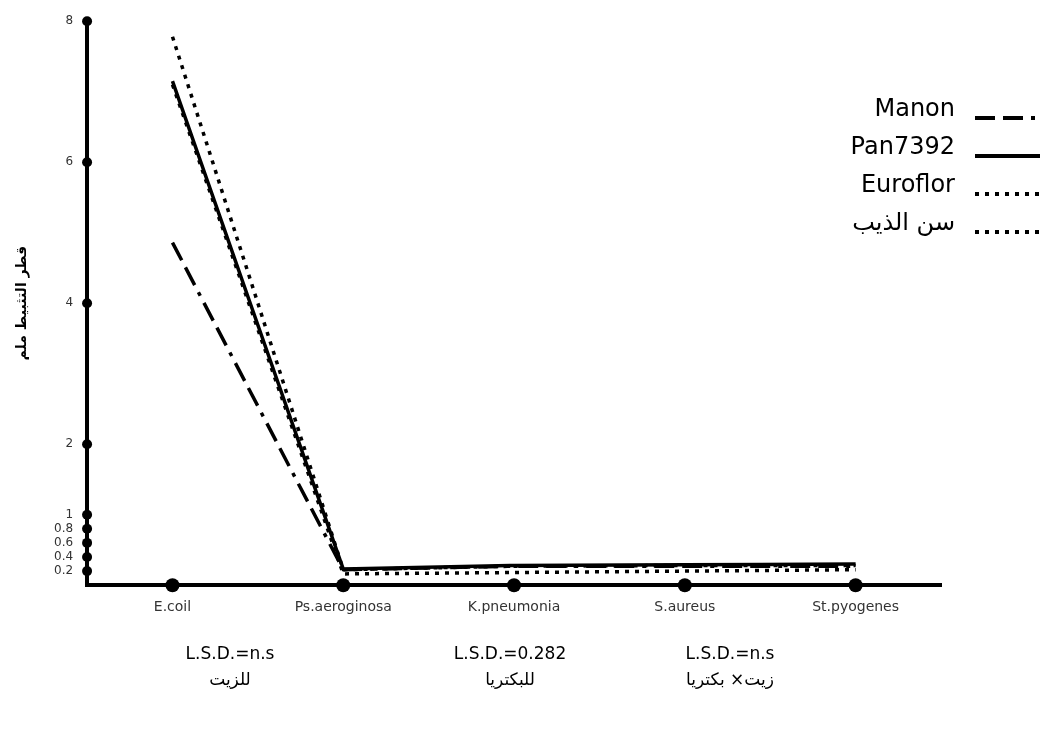 This screenshot has height=737, width=1051. What do you see at coordinates (343, 606) in the screenshot?
I see `x-tick-label: Ps.aeroginosa` at bounding box center [343, 606].